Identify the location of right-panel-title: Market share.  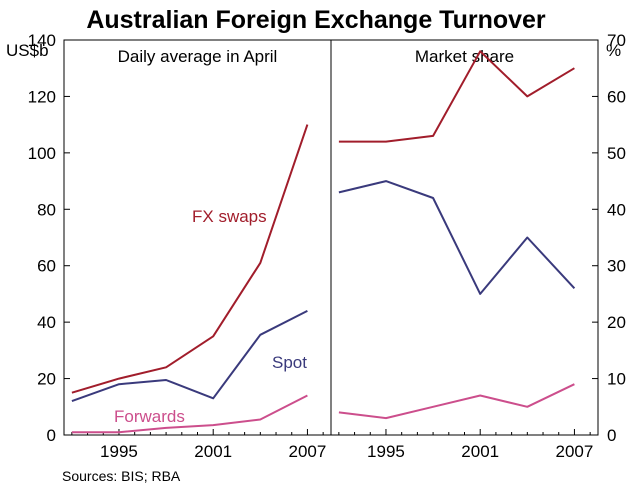
(464, 56).